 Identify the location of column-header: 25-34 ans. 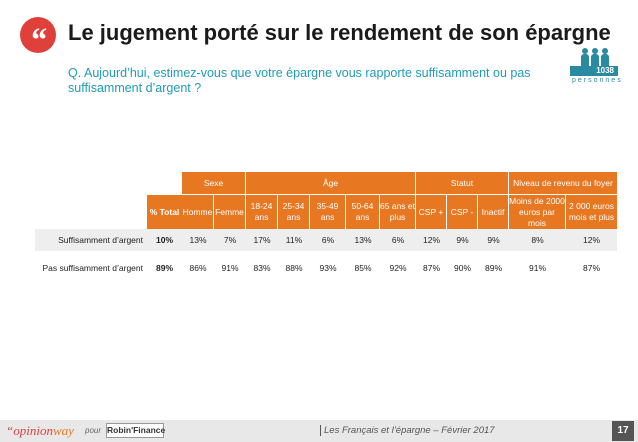
(294, 212).